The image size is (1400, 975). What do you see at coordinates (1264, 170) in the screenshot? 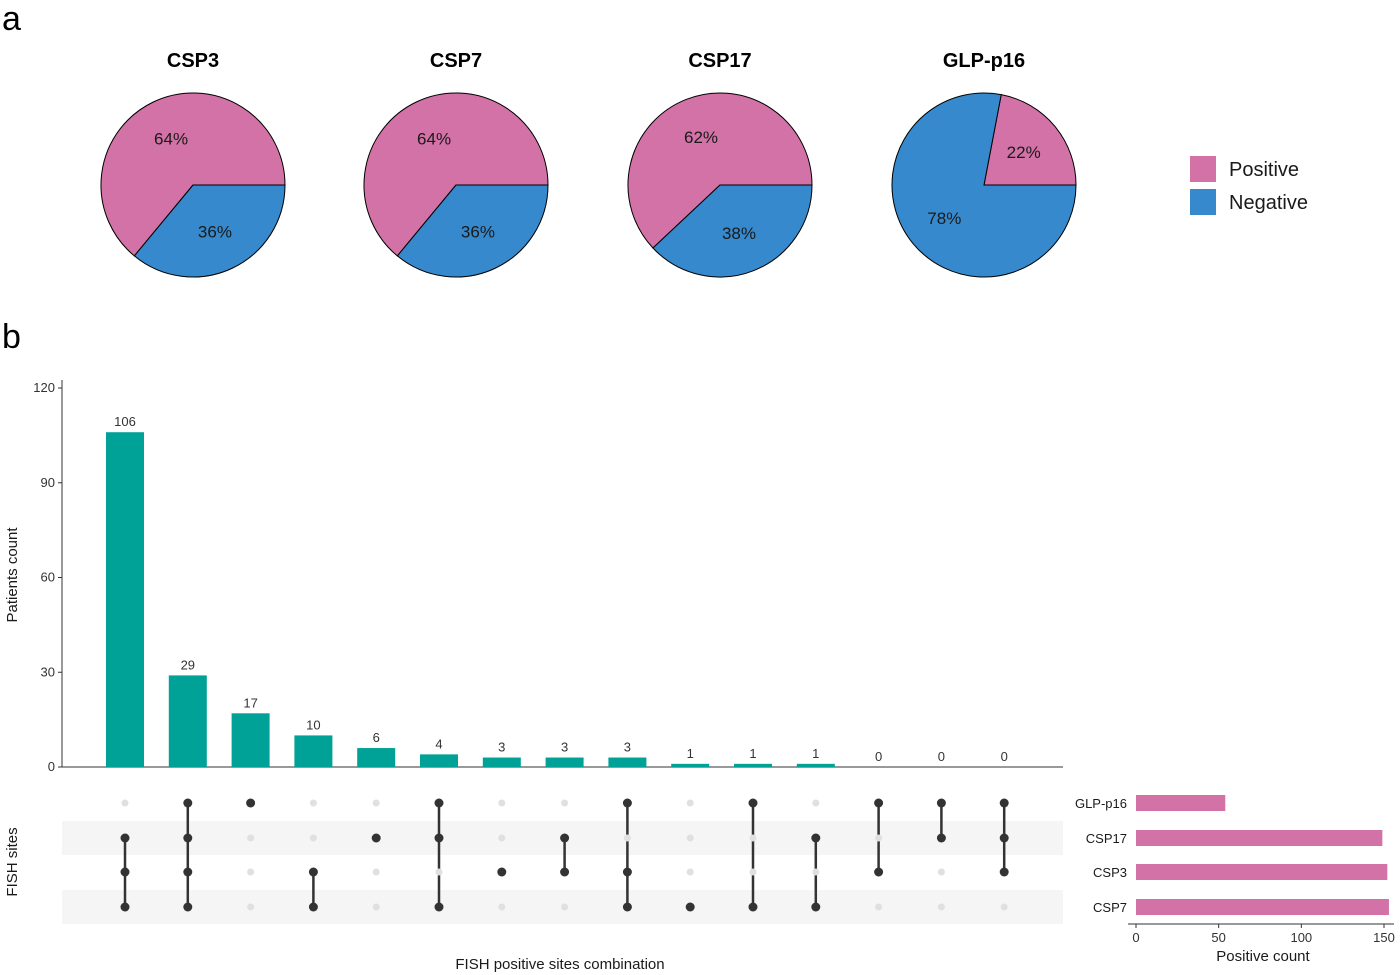
I see `legend-label-positive: Positive` at bounding box center [1264, 170].